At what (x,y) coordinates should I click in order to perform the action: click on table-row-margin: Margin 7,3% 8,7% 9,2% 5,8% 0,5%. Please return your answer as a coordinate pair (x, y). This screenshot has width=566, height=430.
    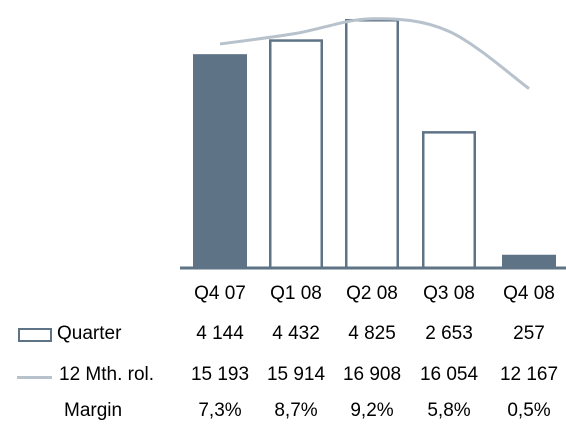
    Looking at the image, I should click on (283, 415).